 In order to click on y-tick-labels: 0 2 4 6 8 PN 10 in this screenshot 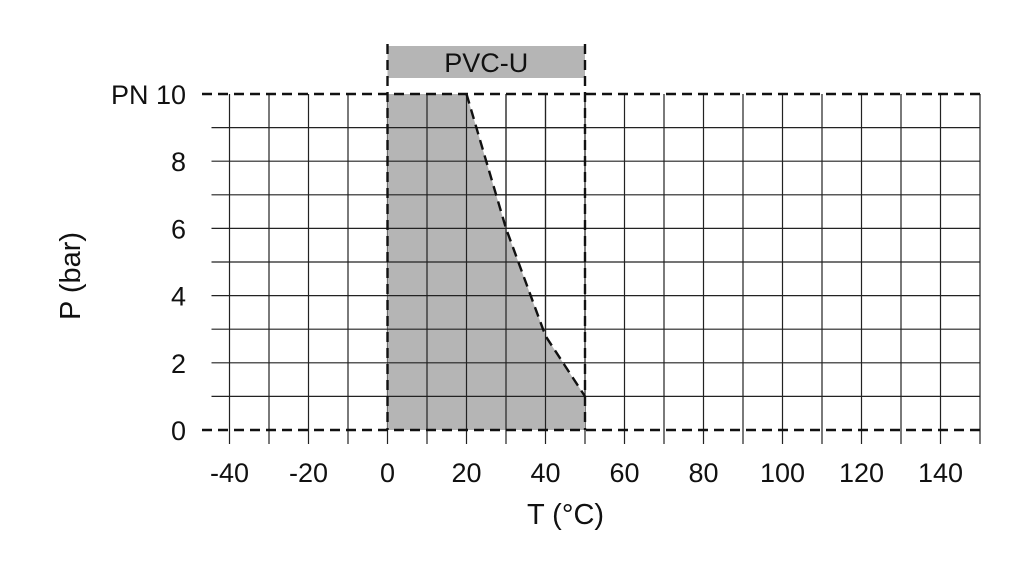, I will do `click(148, 263)`.